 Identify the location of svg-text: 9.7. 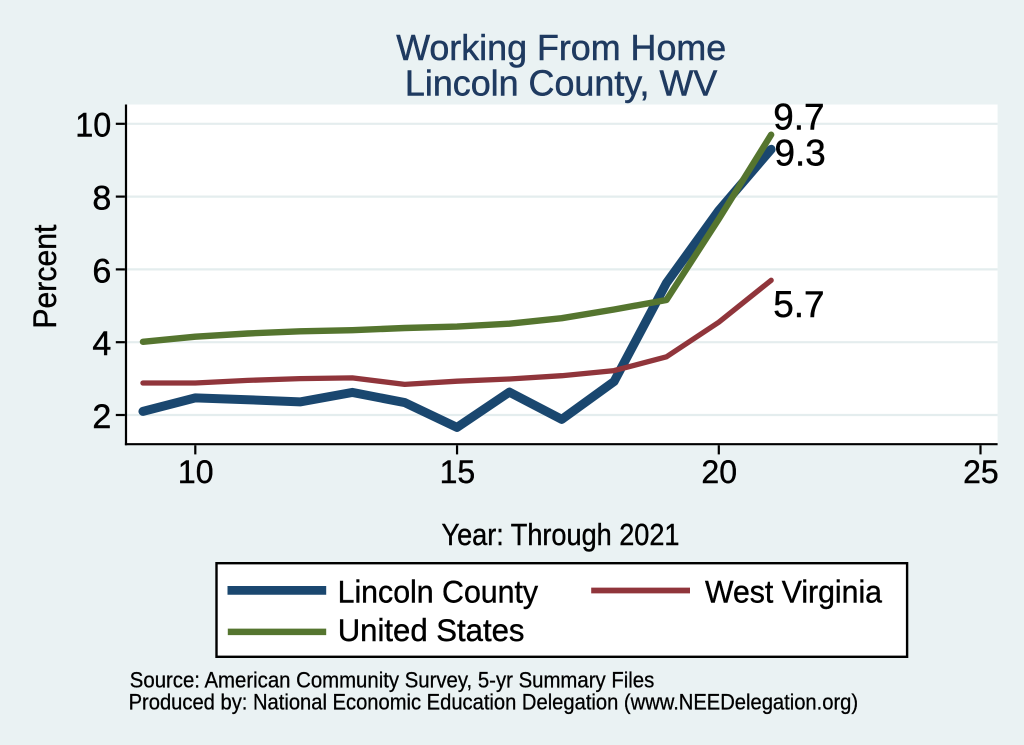
(798, 117).